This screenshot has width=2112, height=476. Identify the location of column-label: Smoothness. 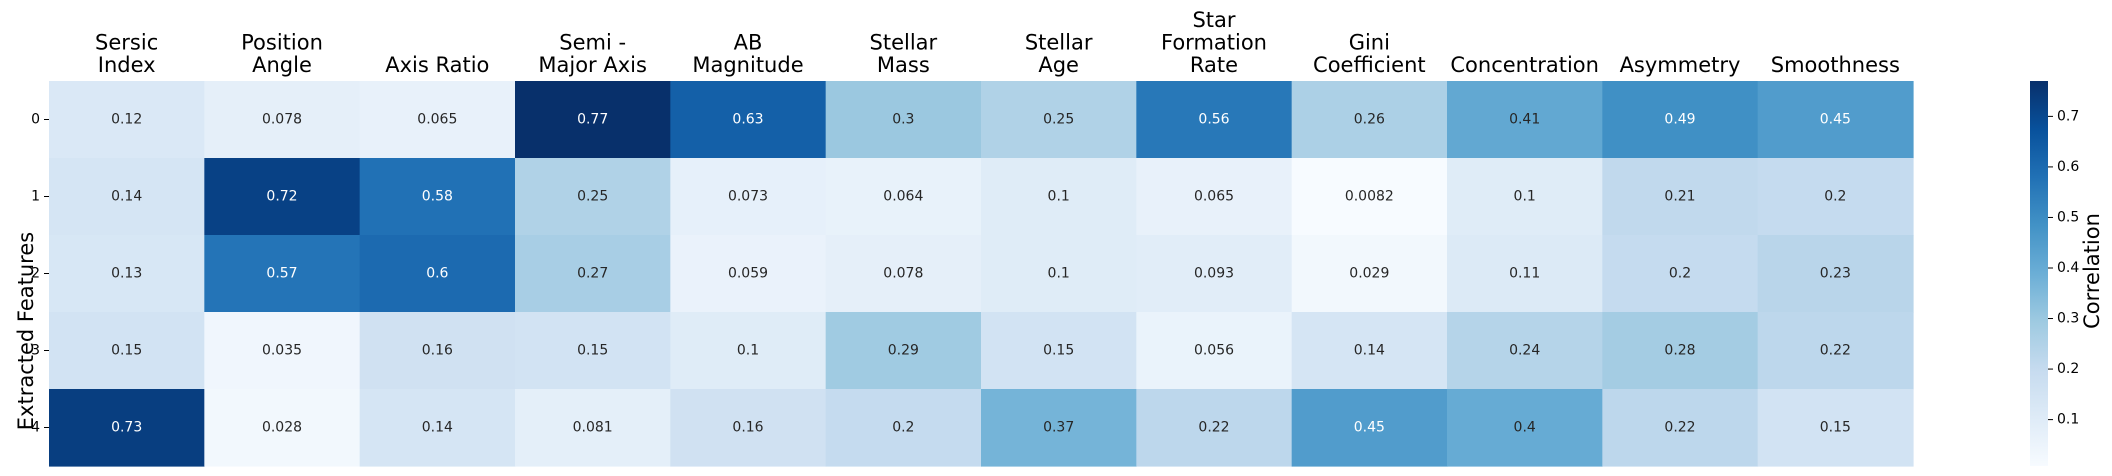
(1835, 65).